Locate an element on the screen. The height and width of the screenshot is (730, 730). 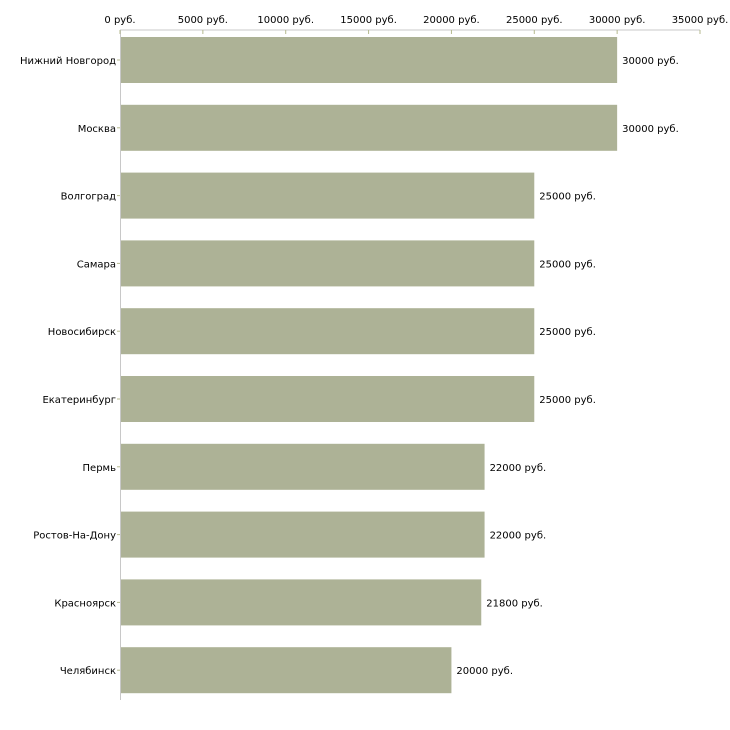
x-tick-label: 0 руб. is located at coordinates (119, 20).